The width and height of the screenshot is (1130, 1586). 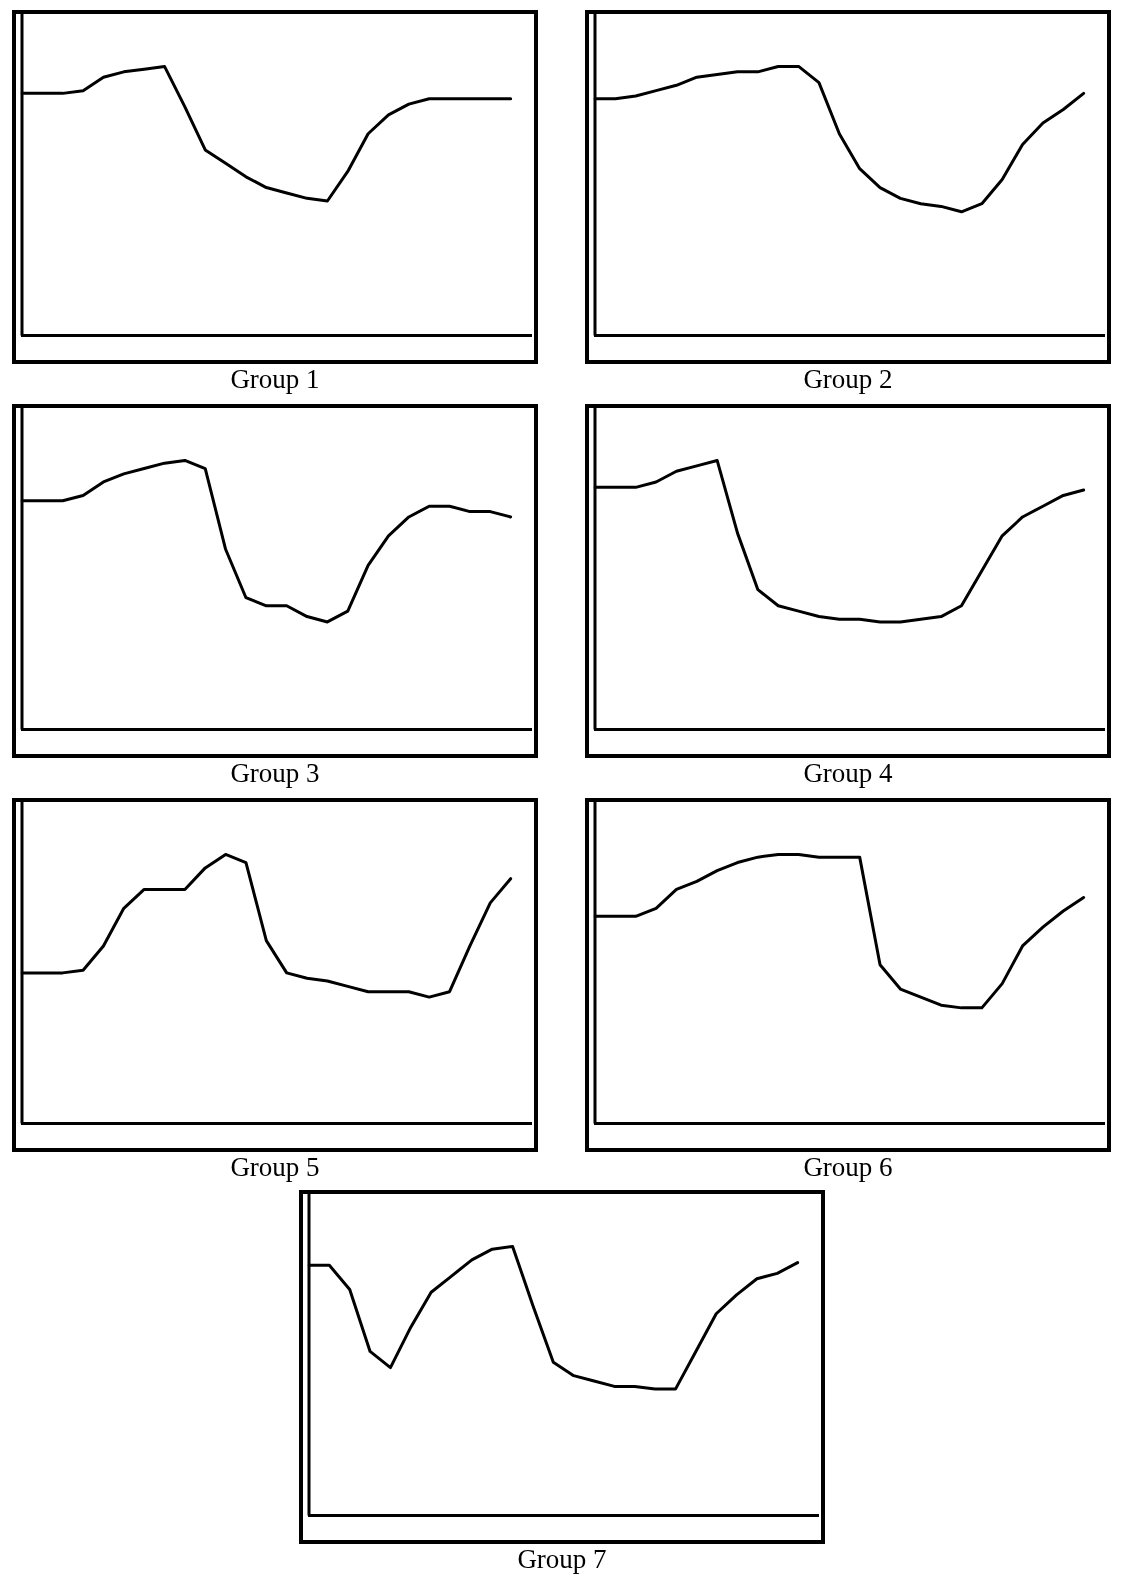 I want to click on x-axis-title: Group 7, so click(x=562, y=1559).